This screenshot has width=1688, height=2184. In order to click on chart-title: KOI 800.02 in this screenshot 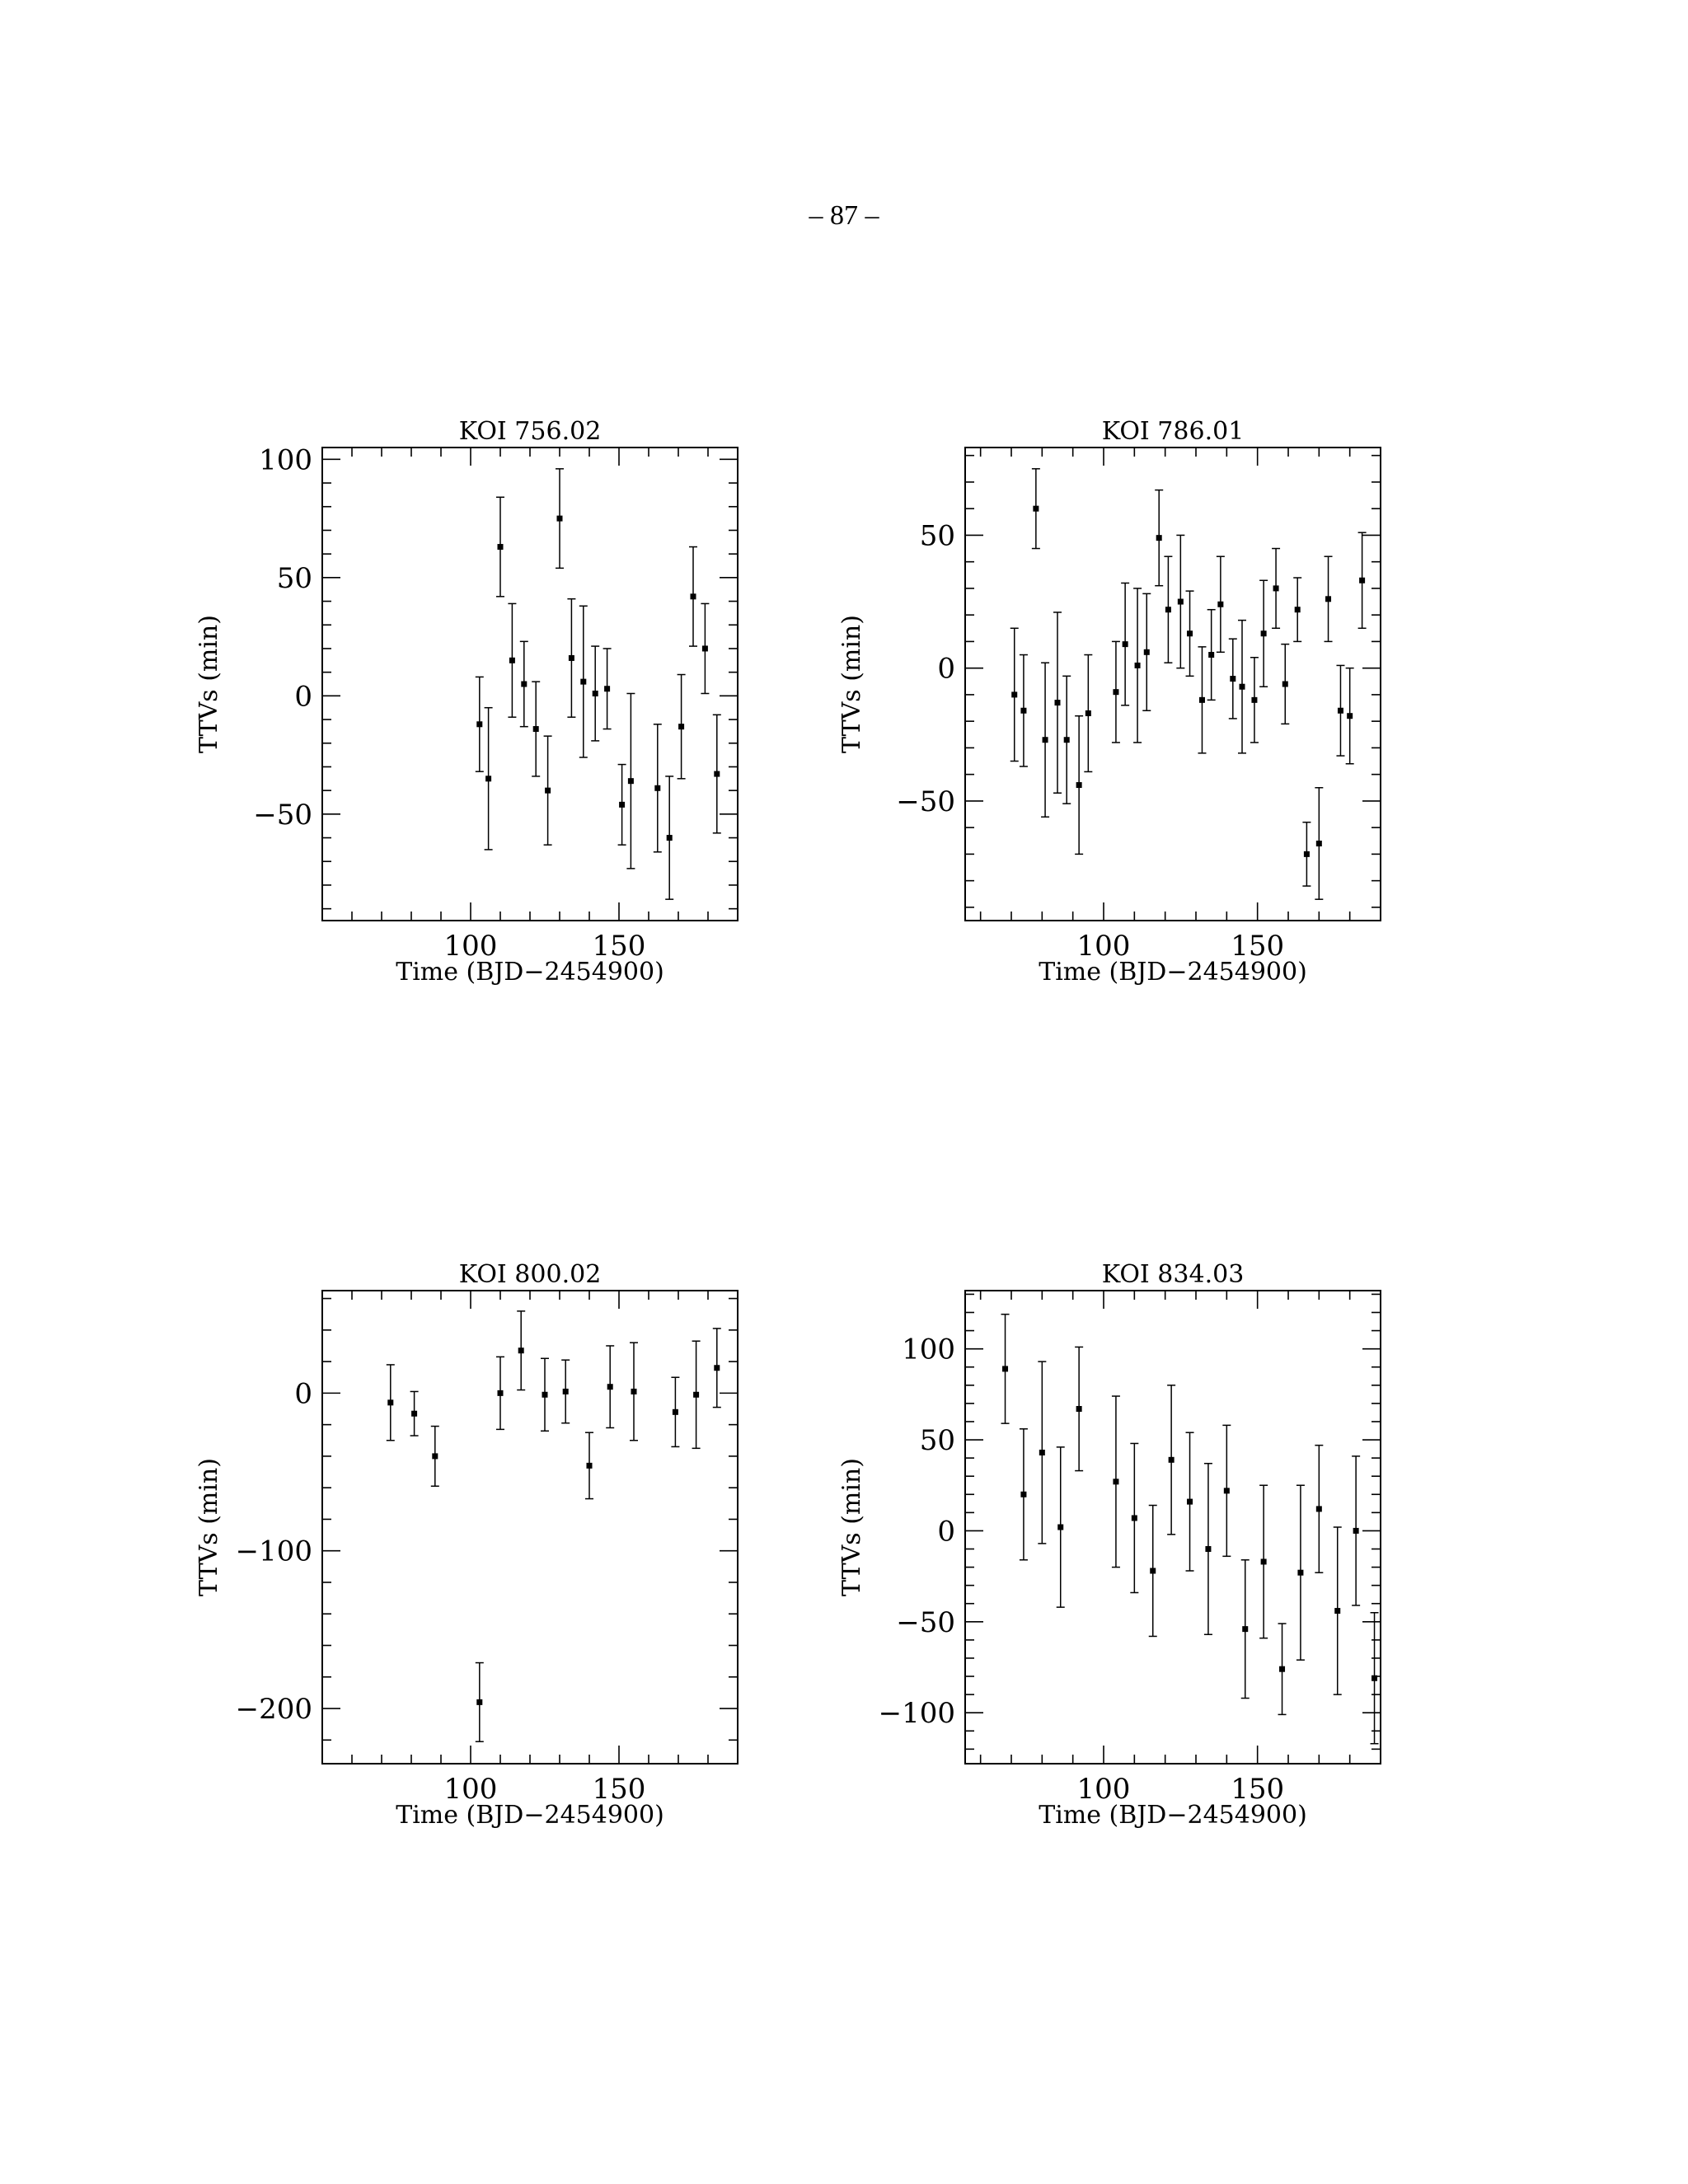, I will do `click(530, 1274)`.